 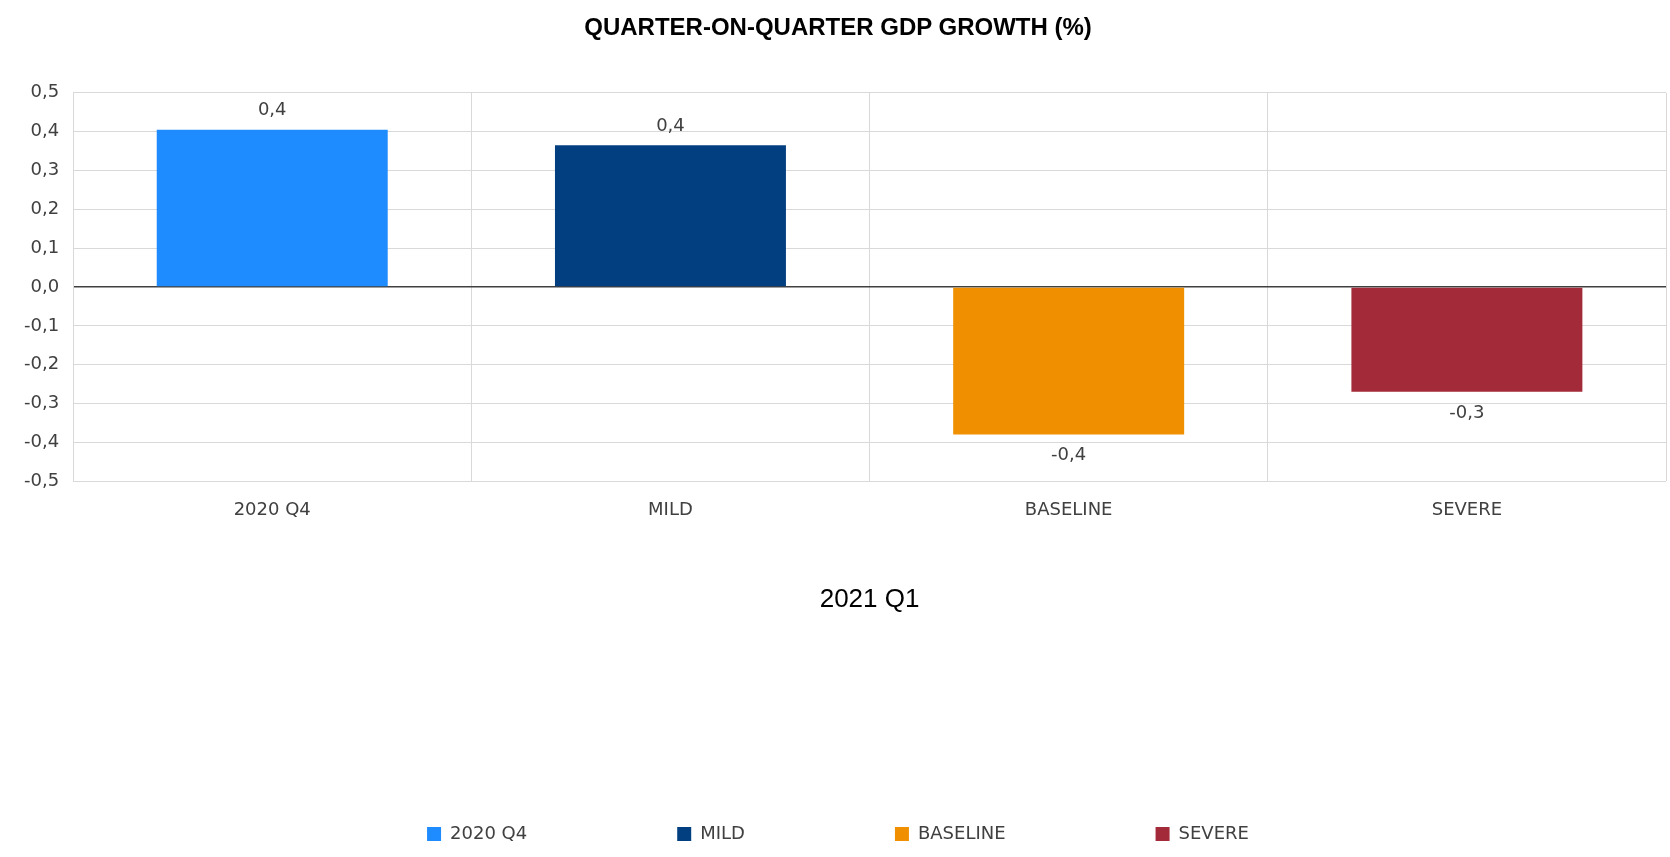 What do you see at coordinates (670, 508) in the screenshot?
I see `x-tick-label: MILD` at bounding box center [670, 508].